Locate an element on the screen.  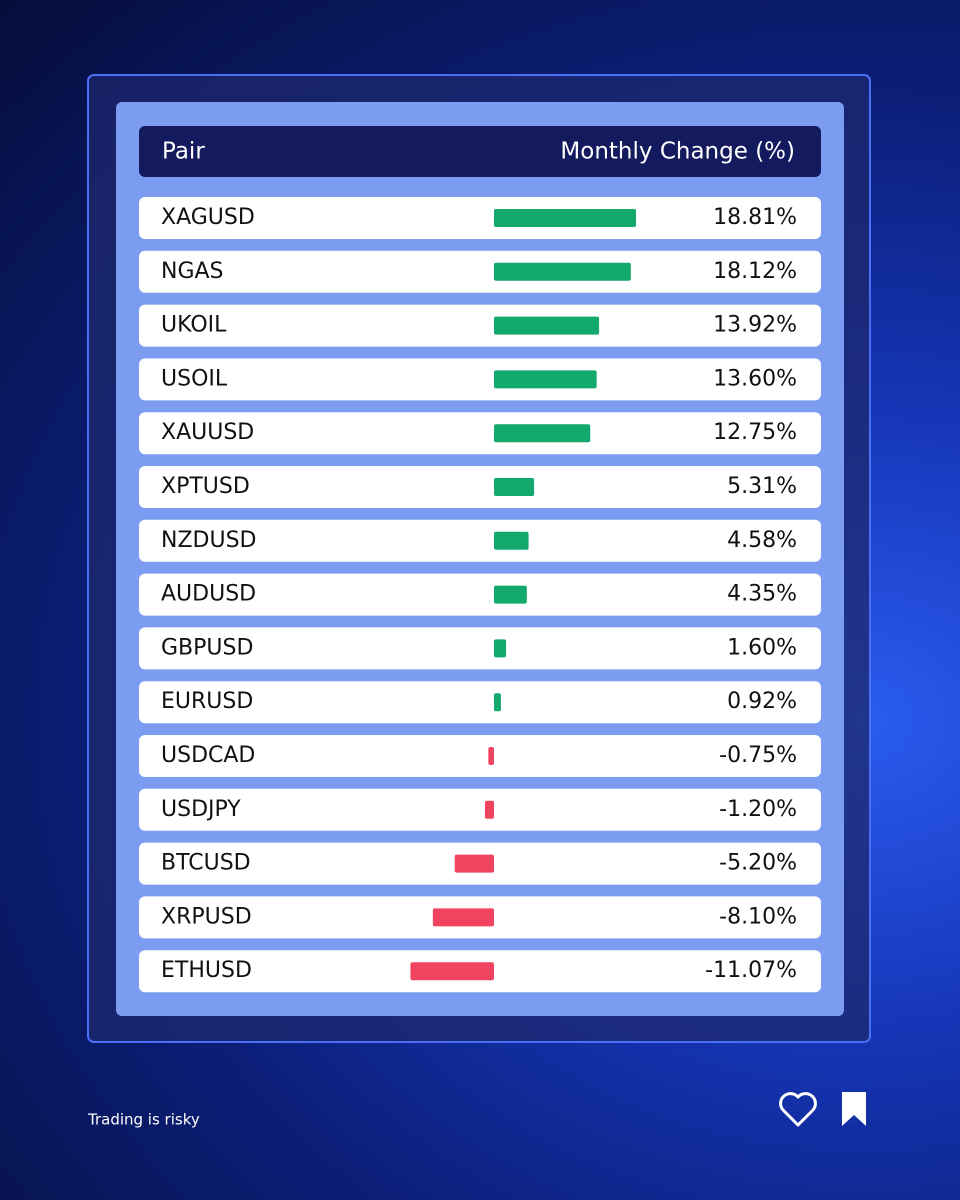
value-label: -11.07% is located at coordinates (751, 970).